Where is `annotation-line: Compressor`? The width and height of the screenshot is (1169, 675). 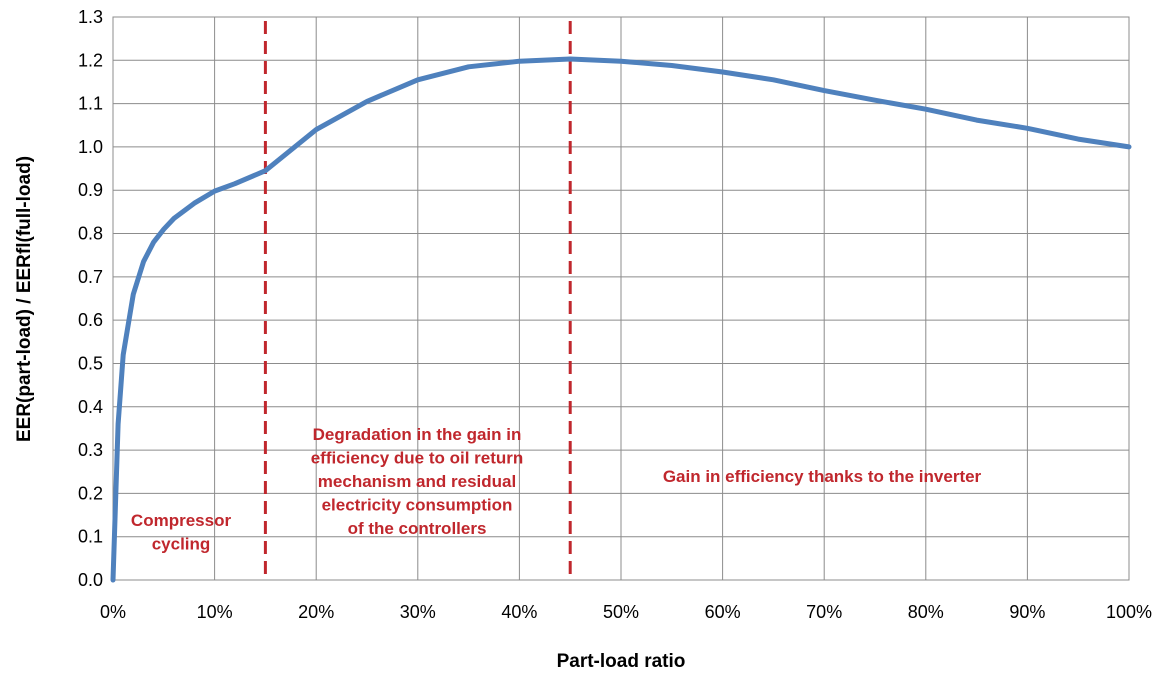 annotation-line: Compressor is located at coordinates (181, 520).